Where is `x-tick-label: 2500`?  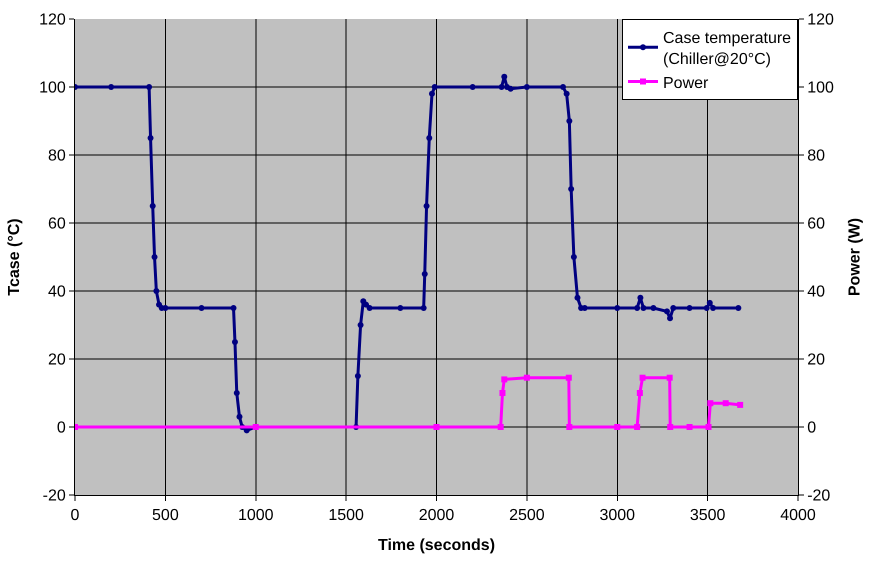
x-tick-label: 2500 is located at coordinates (527, 515).